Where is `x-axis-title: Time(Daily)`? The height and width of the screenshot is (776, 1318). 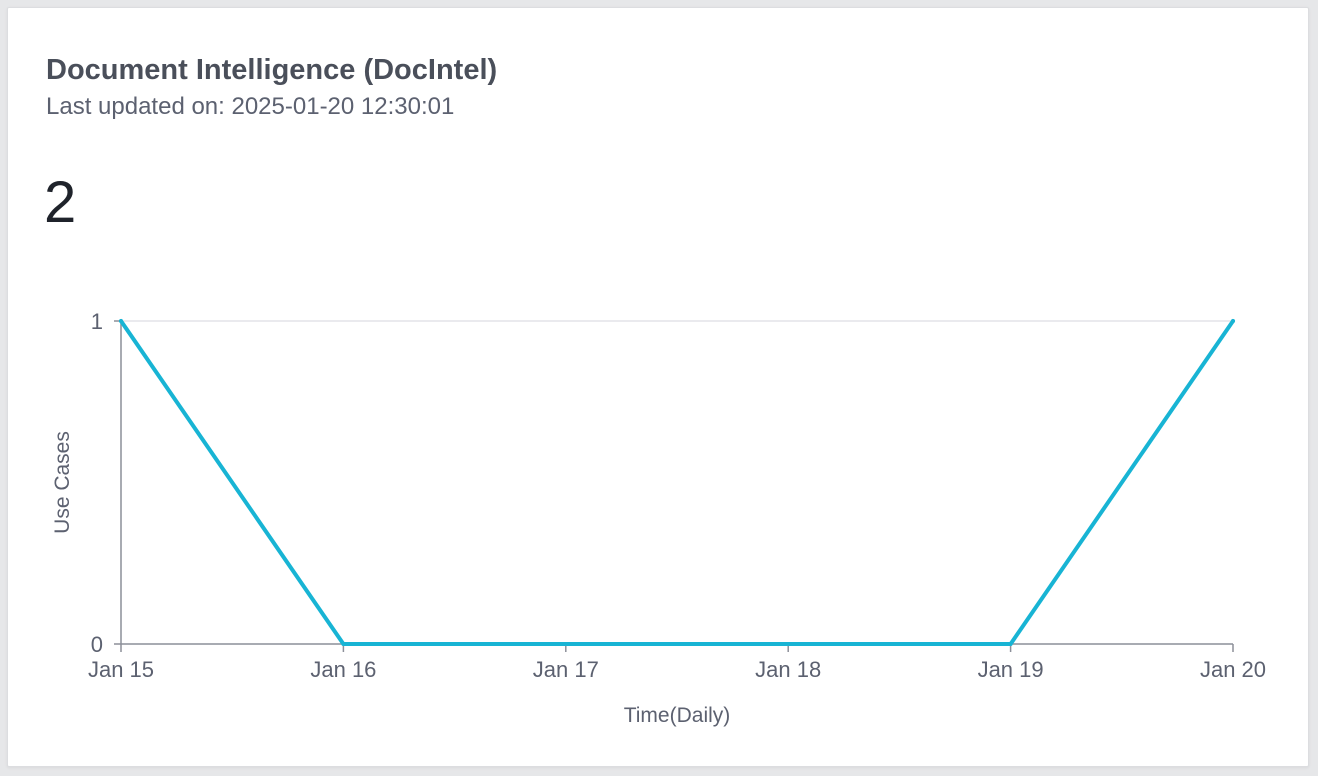
x-axis-title: Time(Daily) is located at coordinates (677, 715).